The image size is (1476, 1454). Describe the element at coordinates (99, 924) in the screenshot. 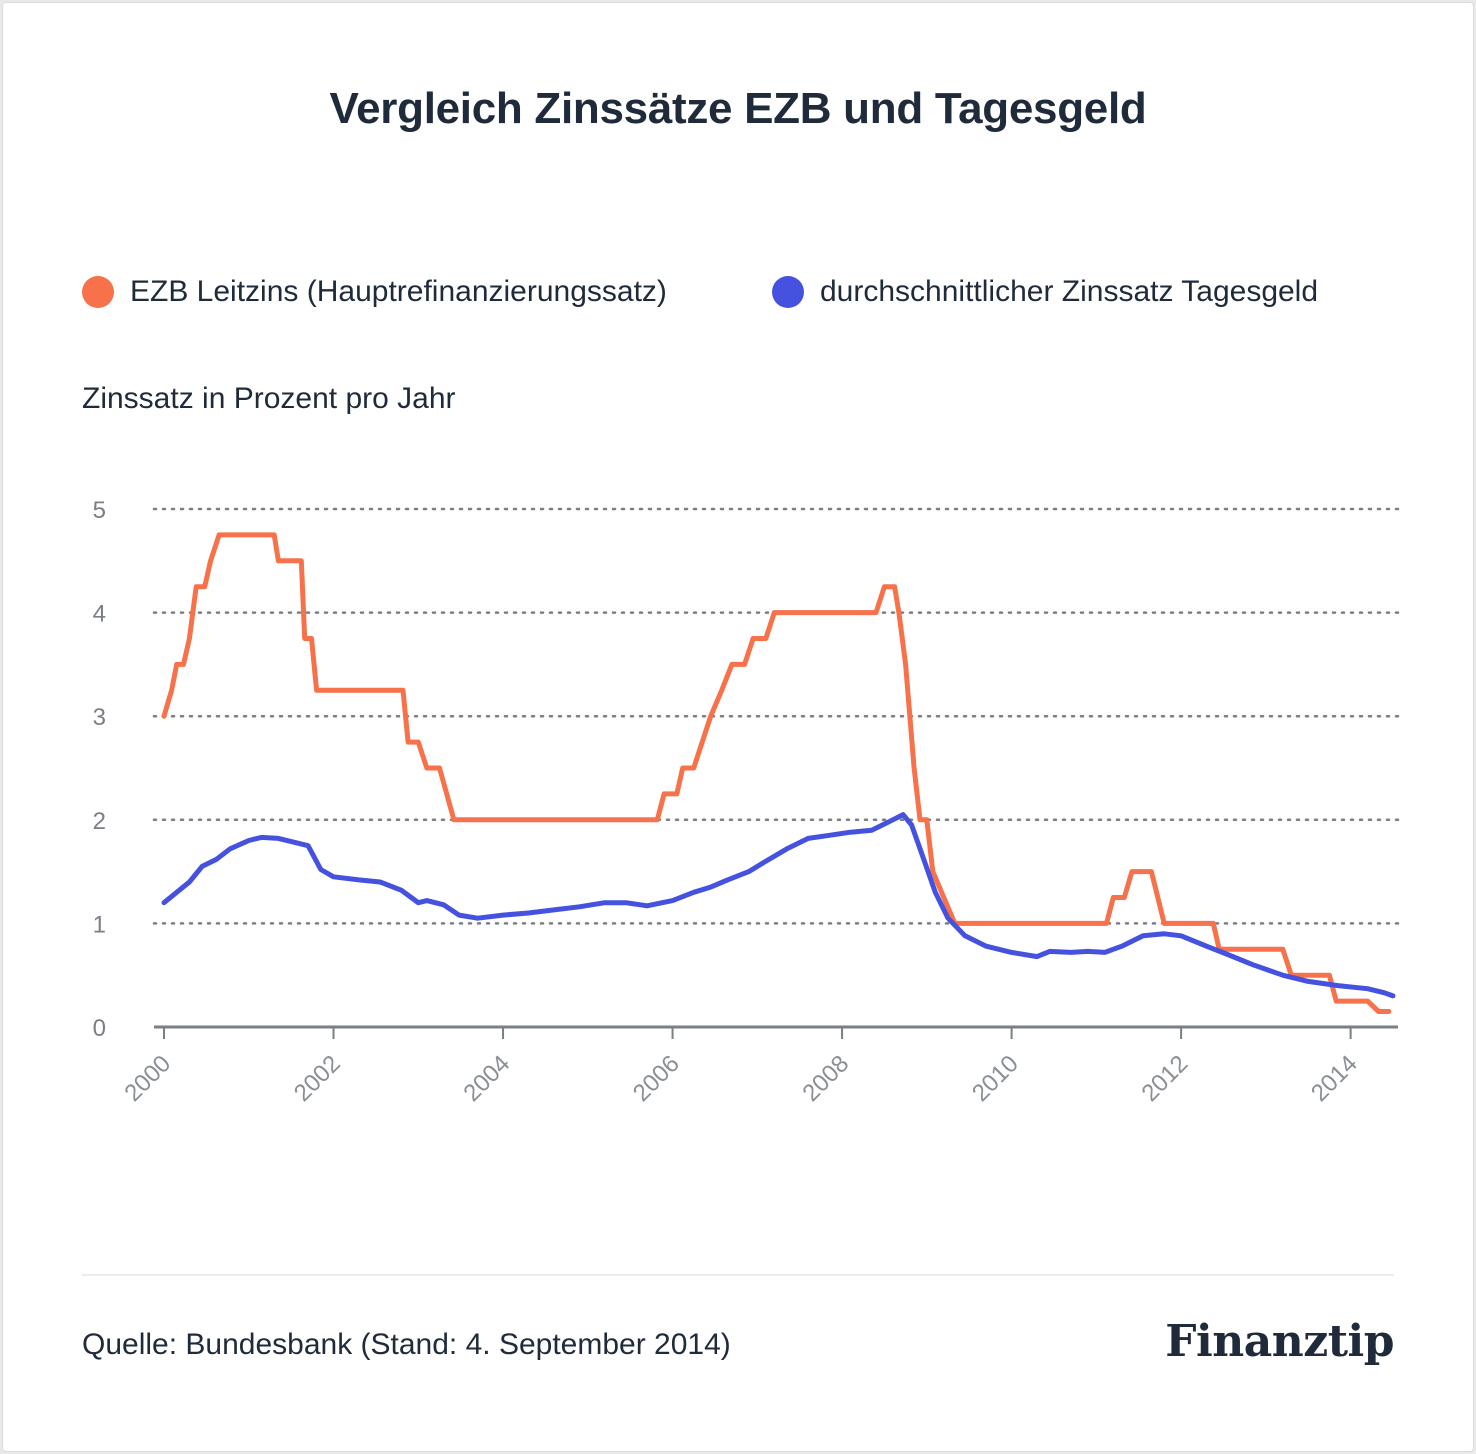

I see `y-tick-label: 1` at that location.